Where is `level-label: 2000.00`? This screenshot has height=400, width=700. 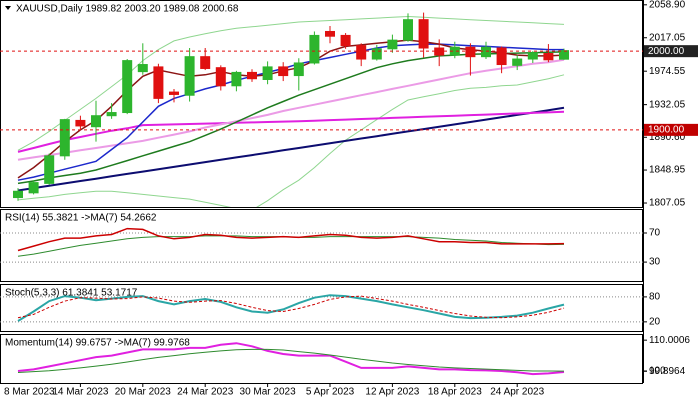
level-label: 2000.00 is located at coordinates (666, 51).